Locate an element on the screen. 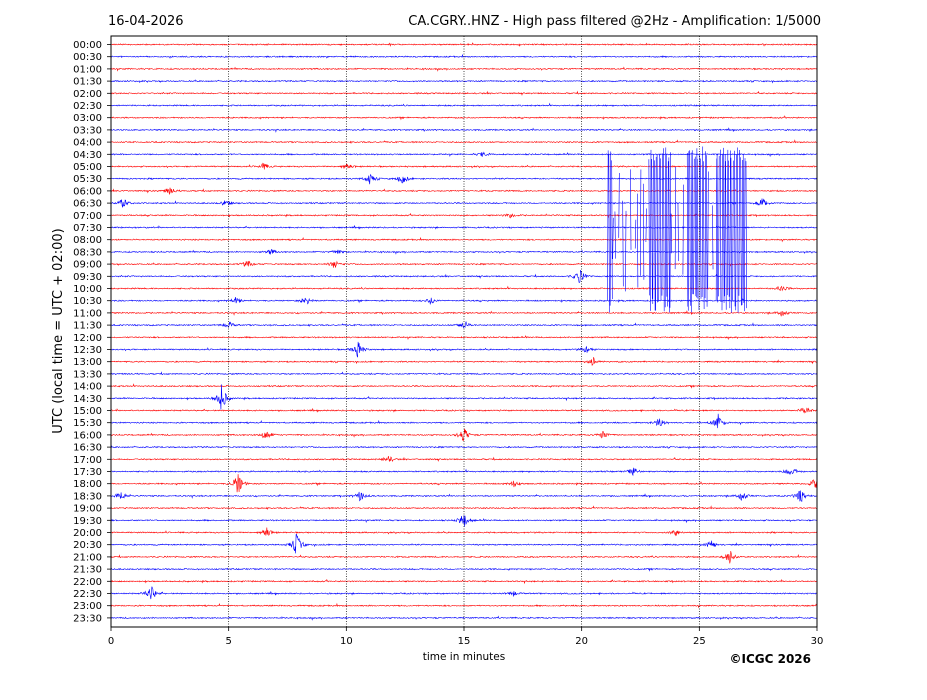  row-label: 08:30 is located at coordinates (87, 252).